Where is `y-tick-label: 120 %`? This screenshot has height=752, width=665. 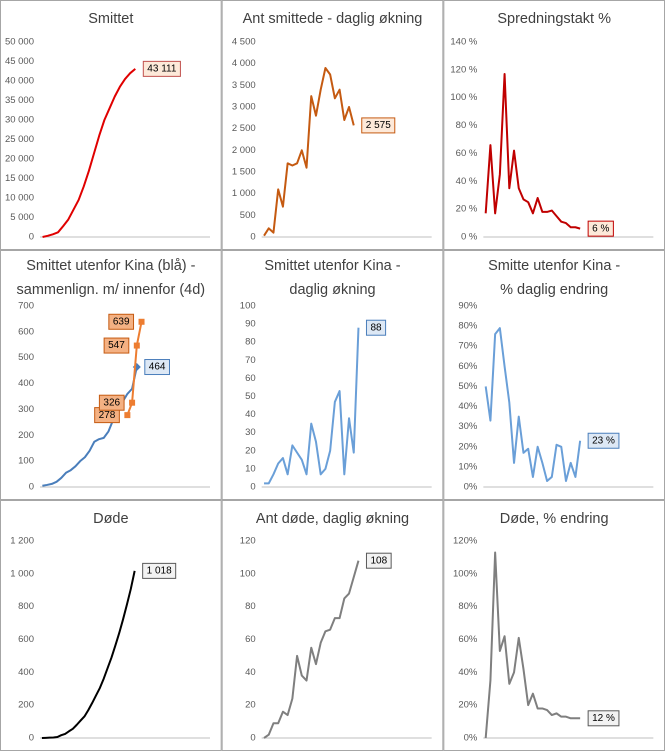
y-tick-label: 120 % is located at coordinates (463, 69).